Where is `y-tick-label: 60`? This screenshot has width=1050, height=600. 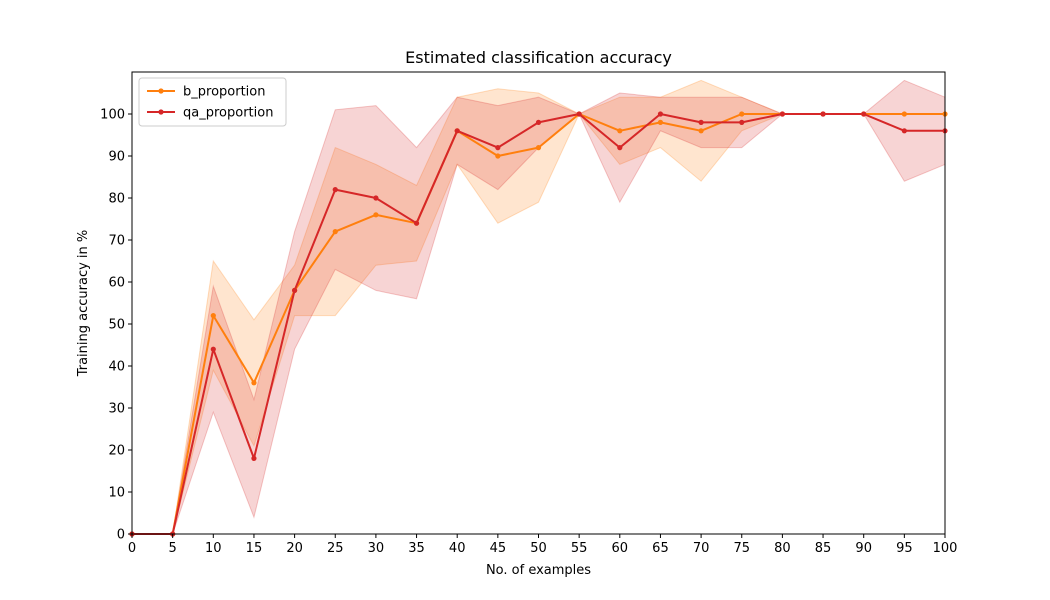 y-tick-label: 60 is located at coordinates (116, 283).